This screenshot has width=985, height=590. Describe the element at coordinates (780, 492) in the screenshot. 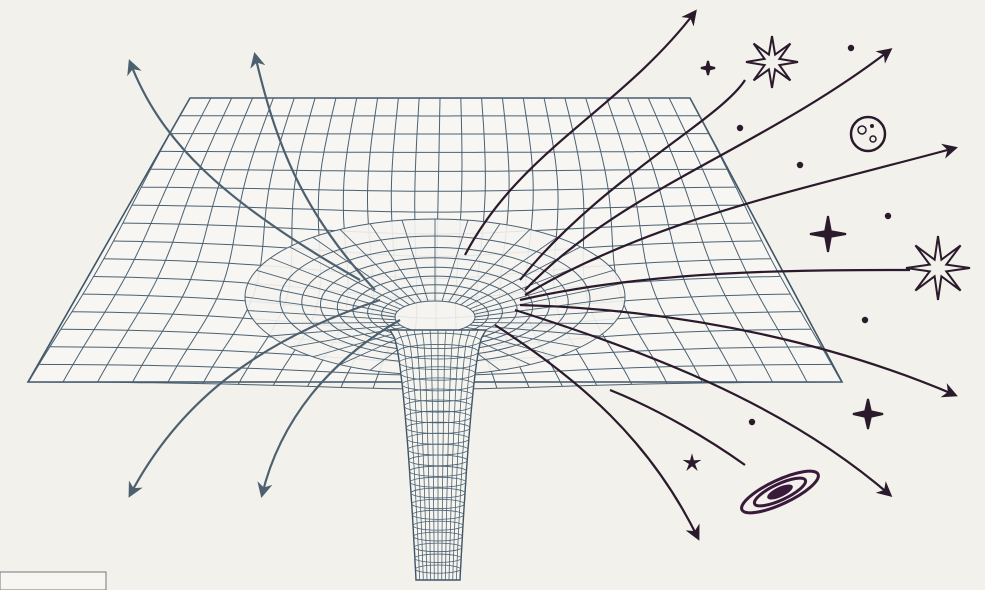

I see `galaxy` at that location.